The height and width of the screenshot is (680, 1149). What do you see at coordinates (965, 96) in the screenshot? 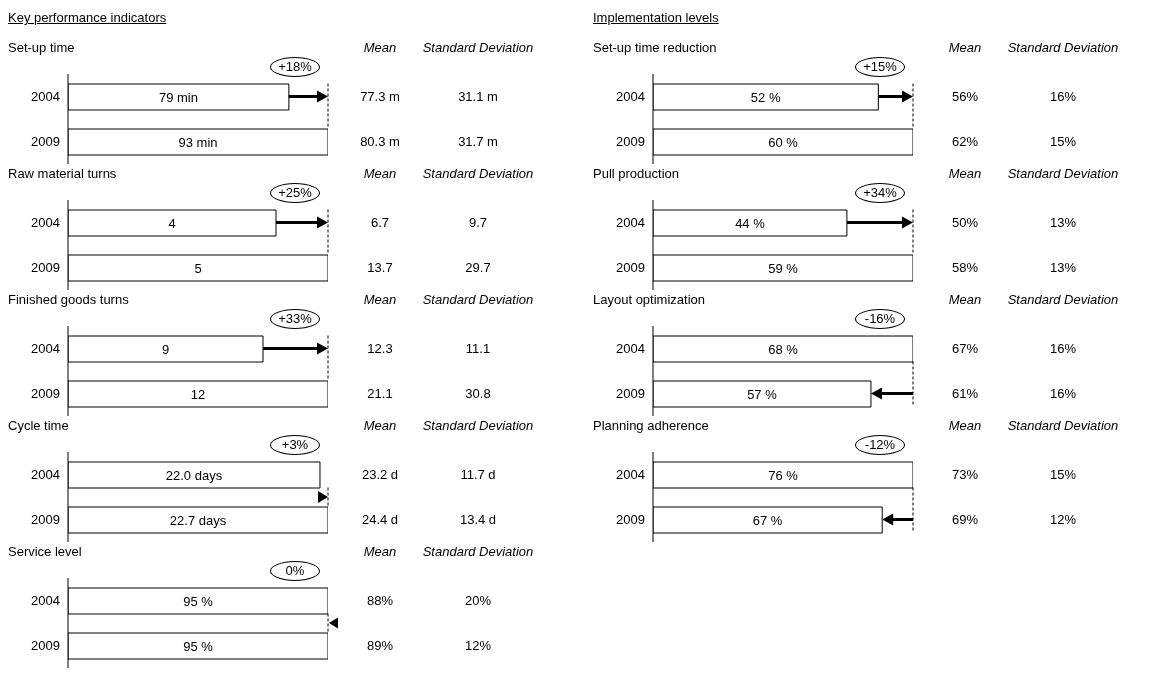
I see `text: 56%` at bounding box center [965, 96].